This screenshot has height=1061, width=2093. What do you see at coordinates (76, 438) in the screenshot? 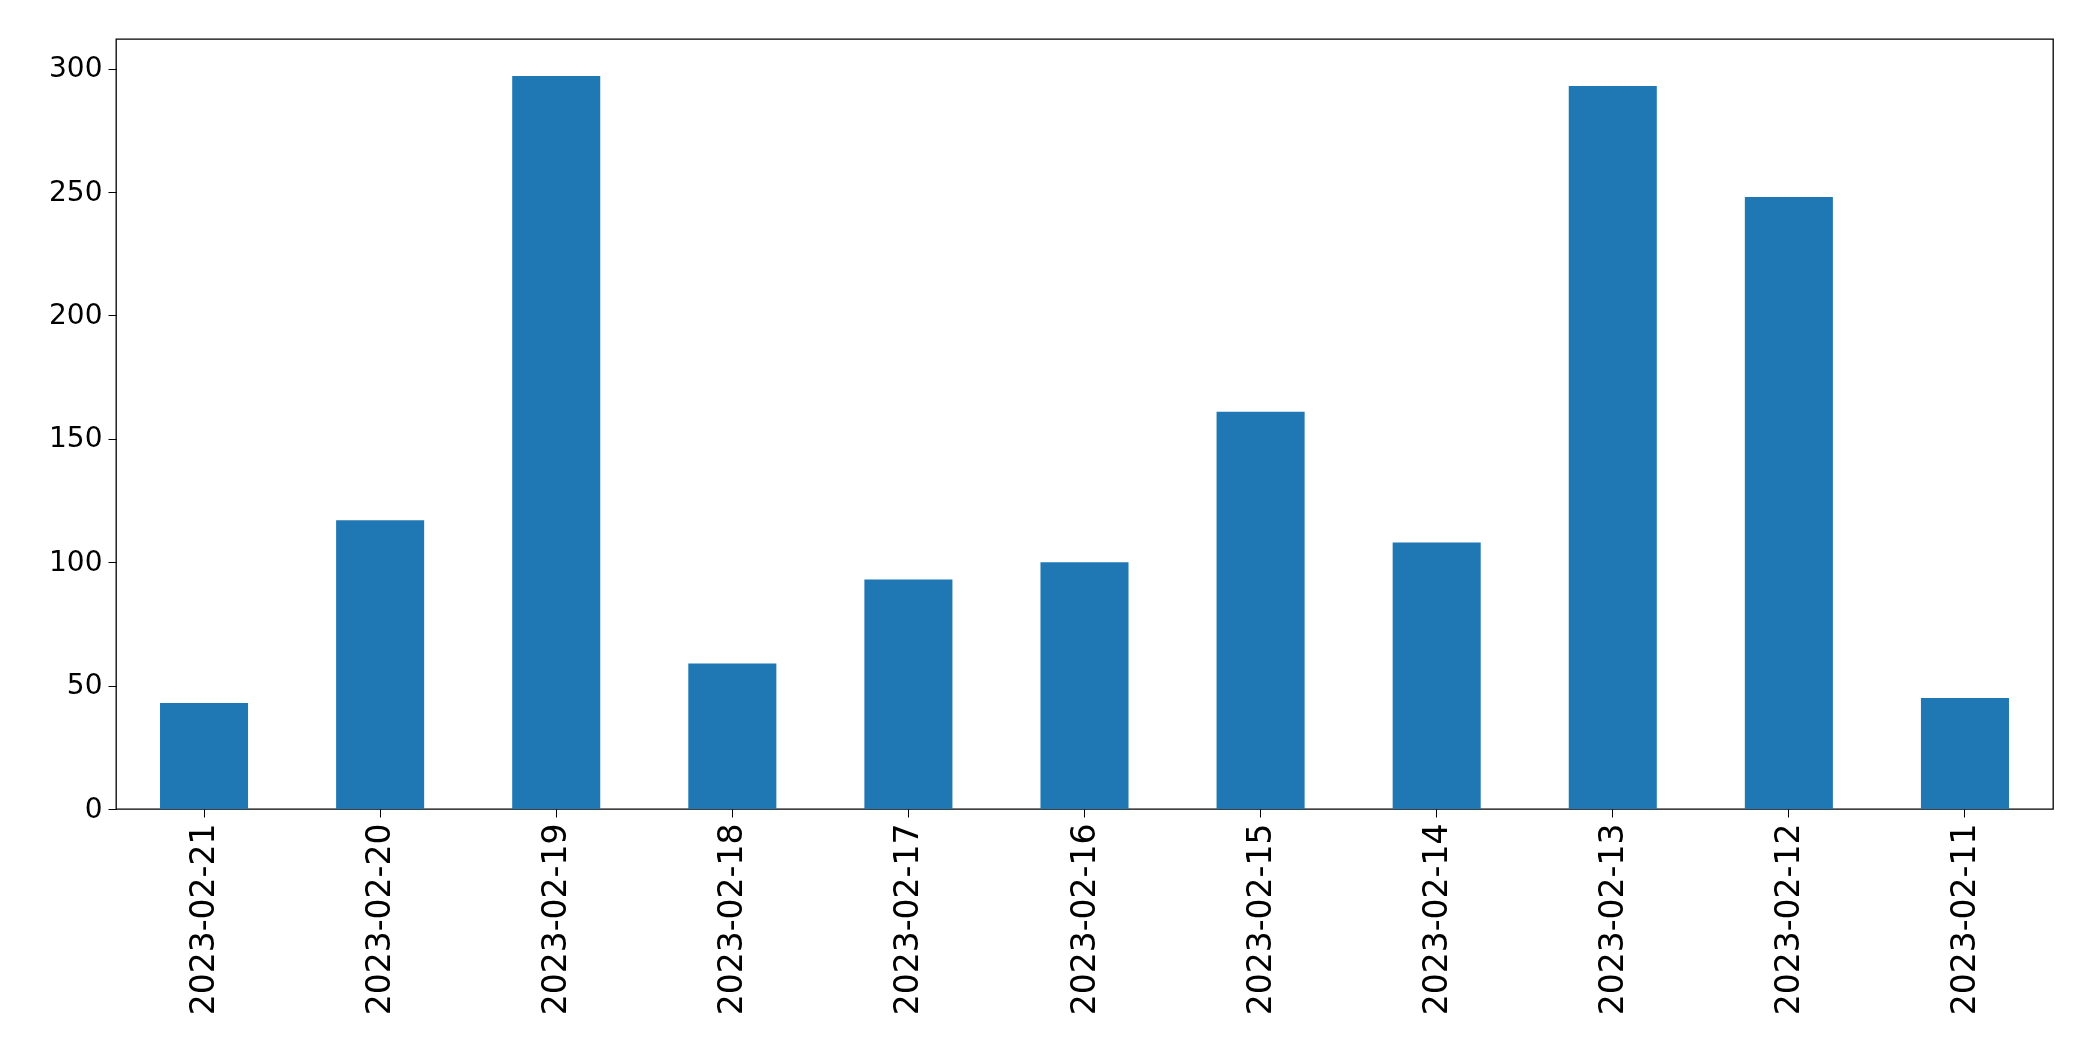
I see `y-tick-label: 150` at bounding box center [76, 438].